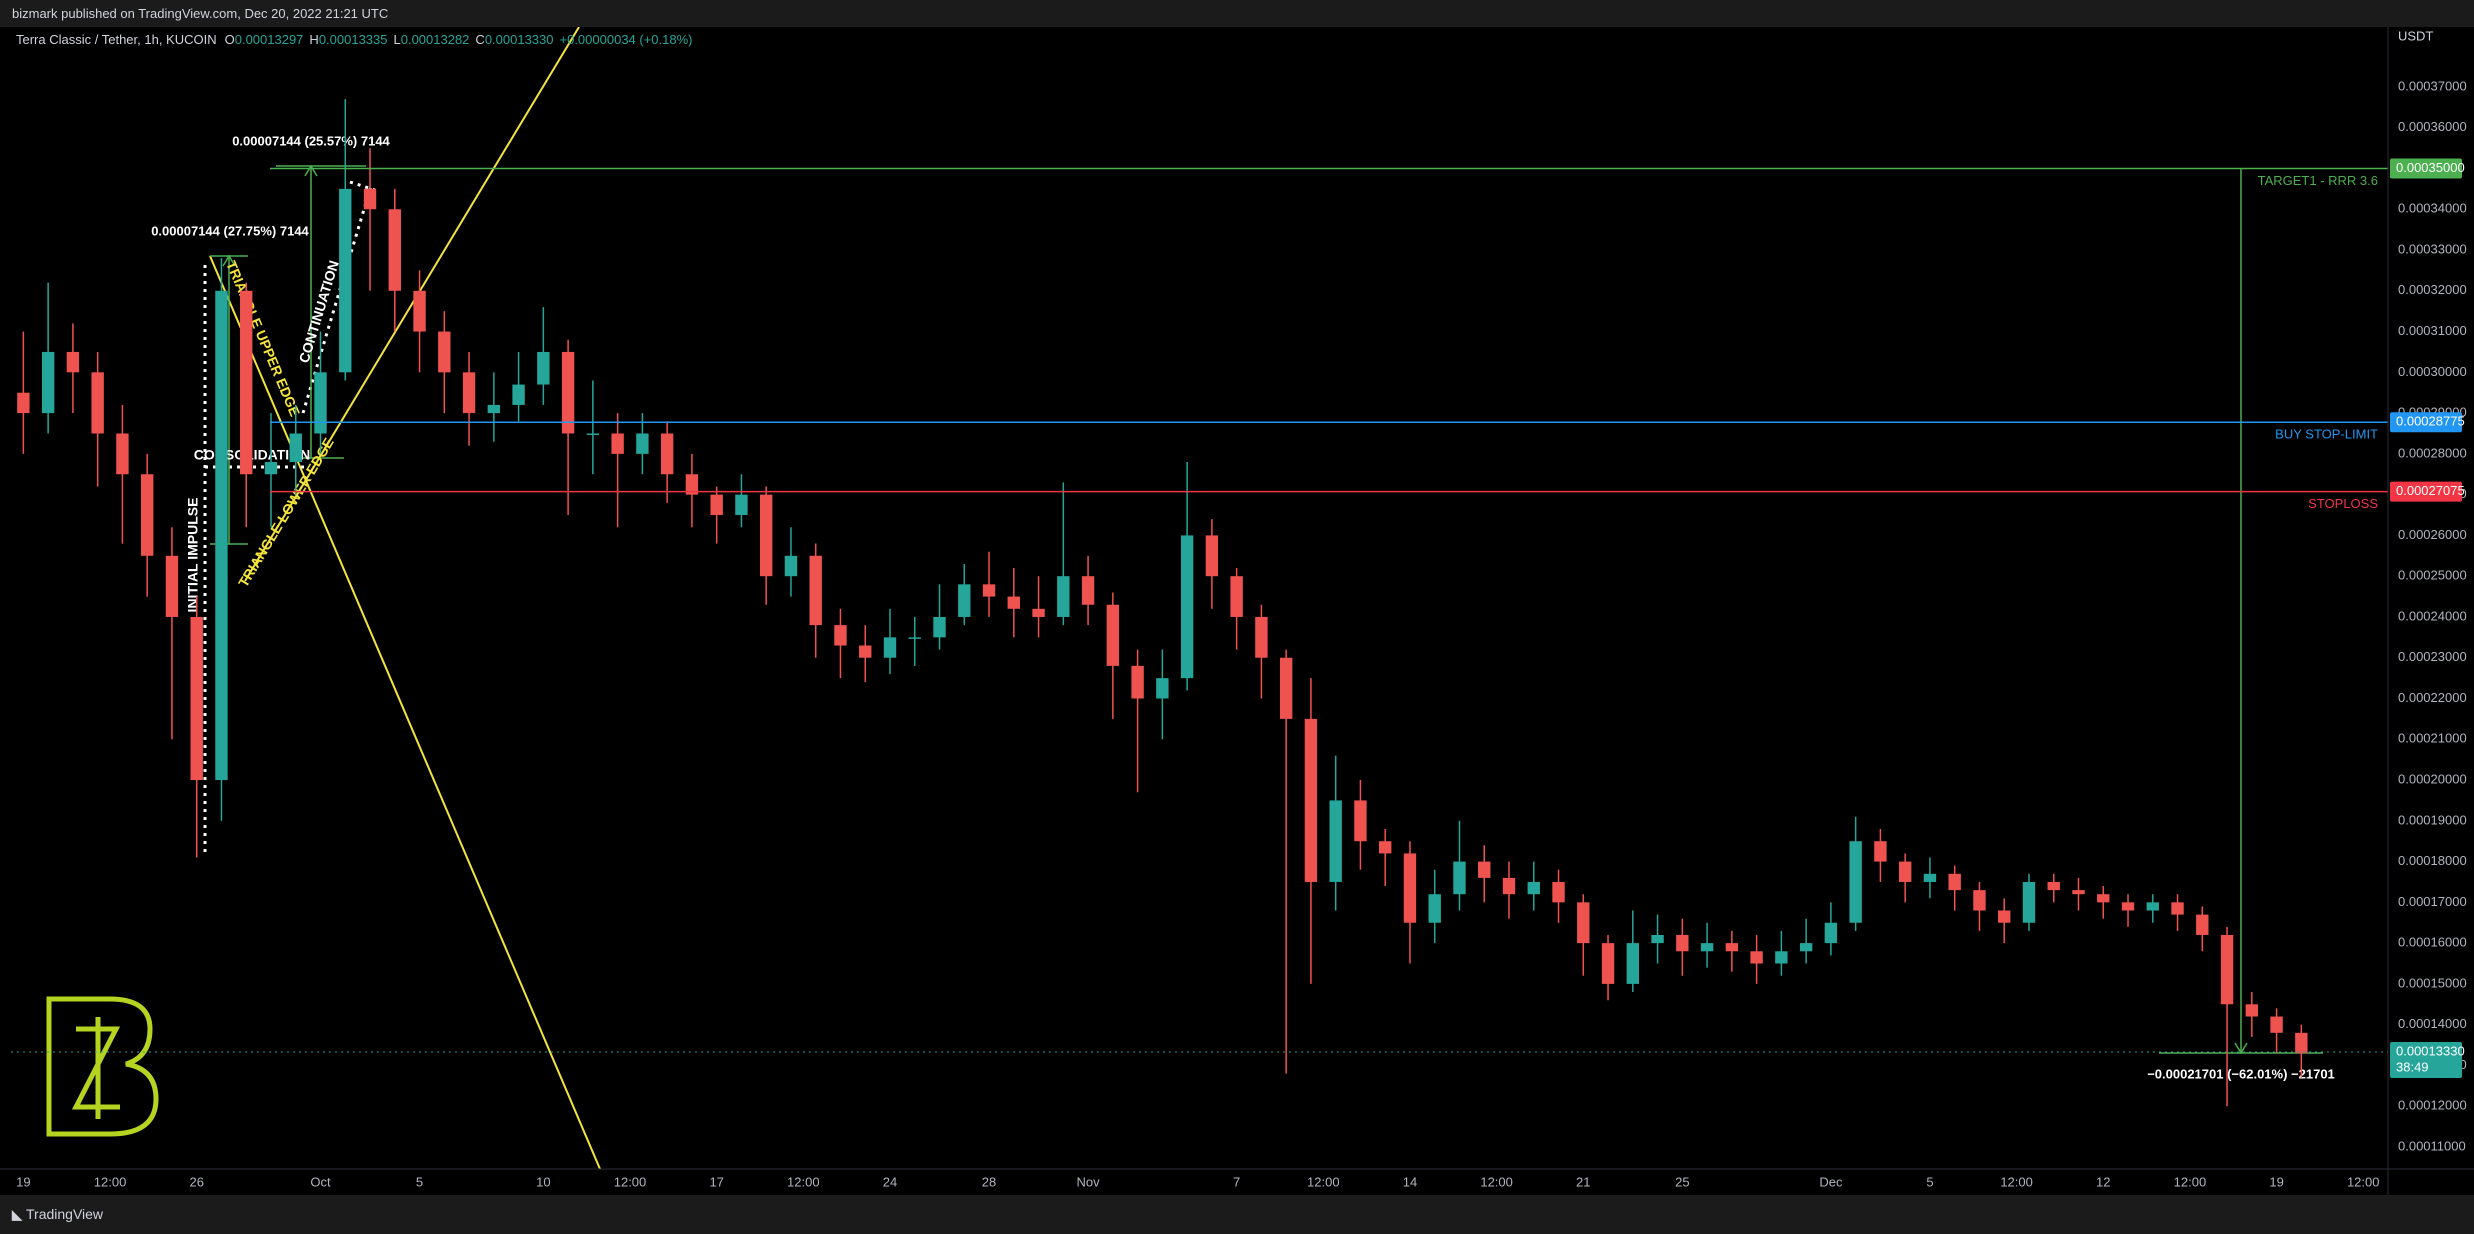 The height and width of the screenshot is (1234, 2474). I want to click on y-tick-label: 0.00024000, so click(2432, 615).